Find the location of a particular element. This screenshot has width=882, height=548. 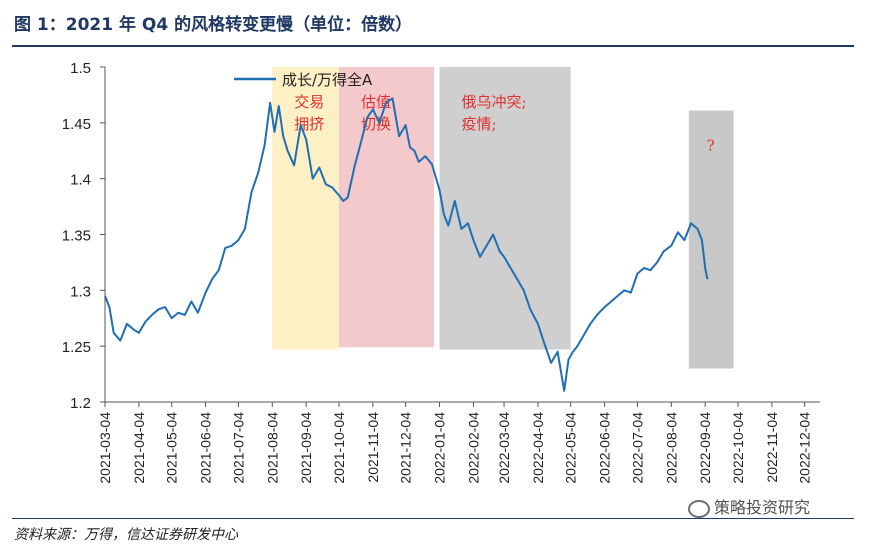

y-tick-label-4: 1.4 is located at coordinates (80, 180).